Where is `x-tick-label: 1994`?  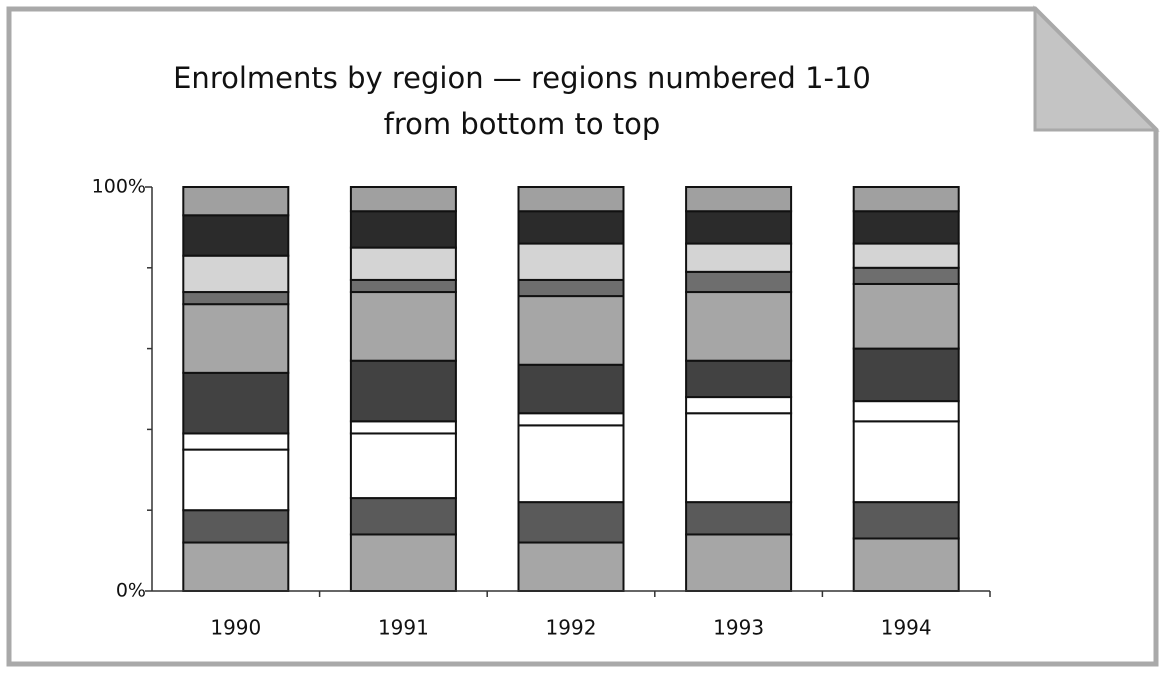
x-tick-label: 1994 is located at coordinates (906, 628).